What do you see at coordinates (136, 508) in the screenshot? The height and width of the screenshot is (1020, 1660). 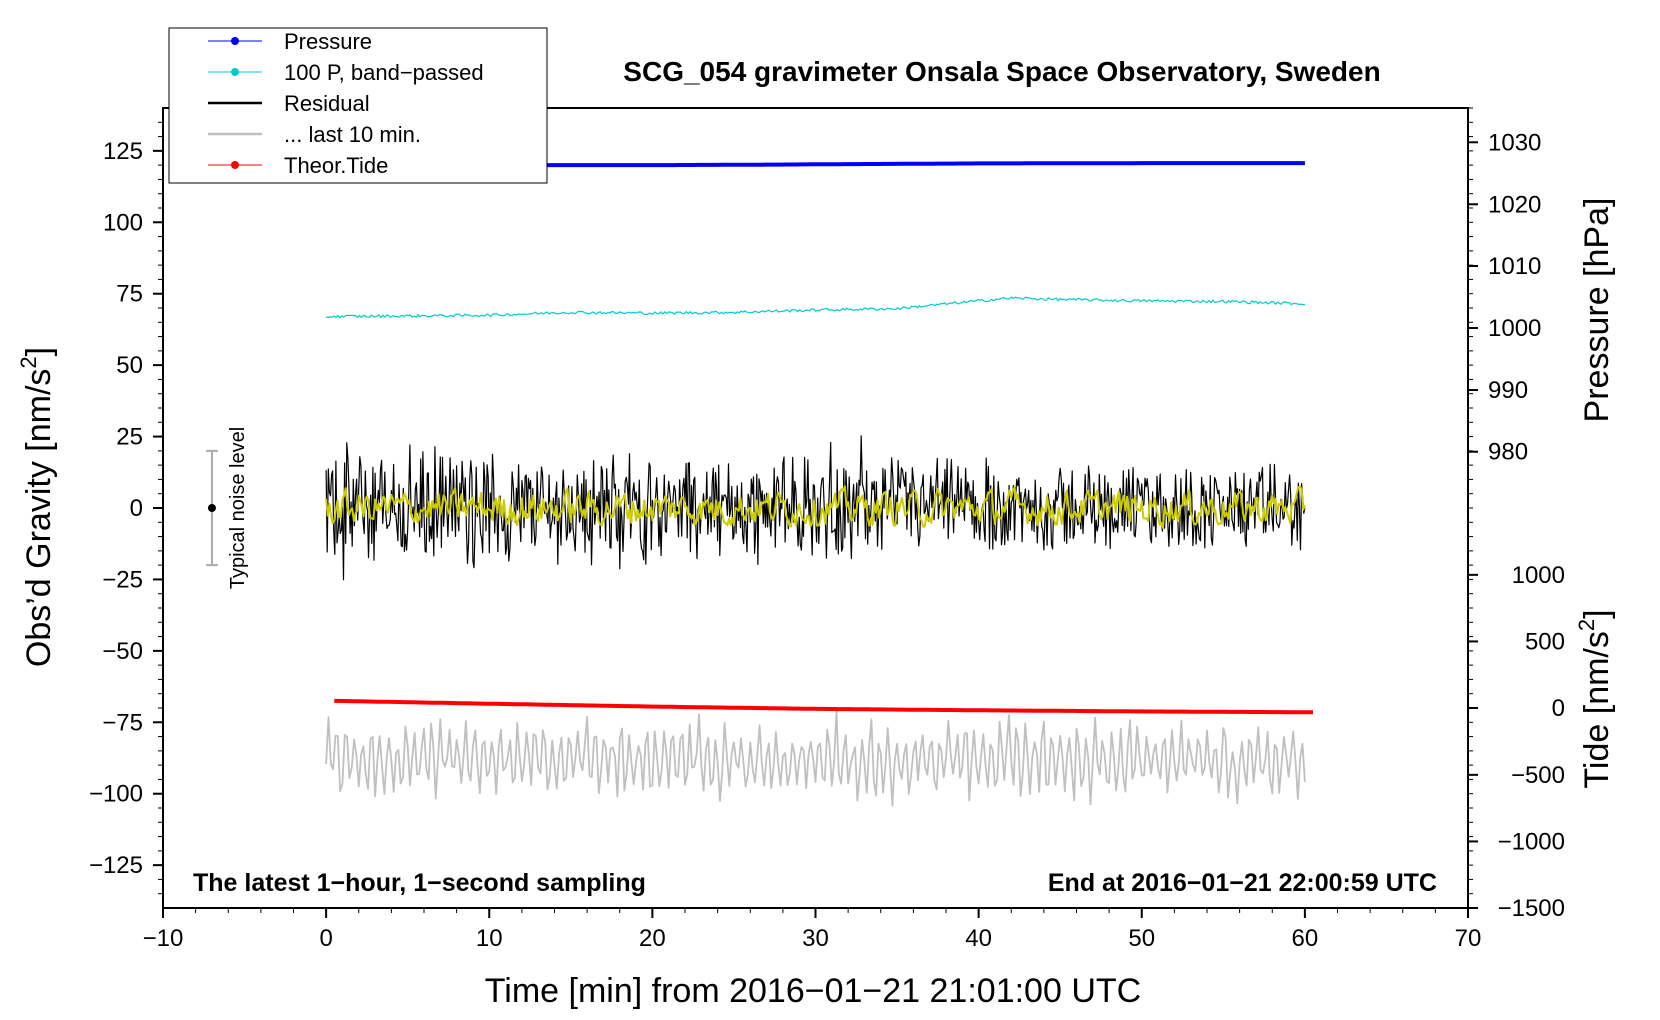 I see `y-left-tick-label: 0` at bounding box center [136, 508].